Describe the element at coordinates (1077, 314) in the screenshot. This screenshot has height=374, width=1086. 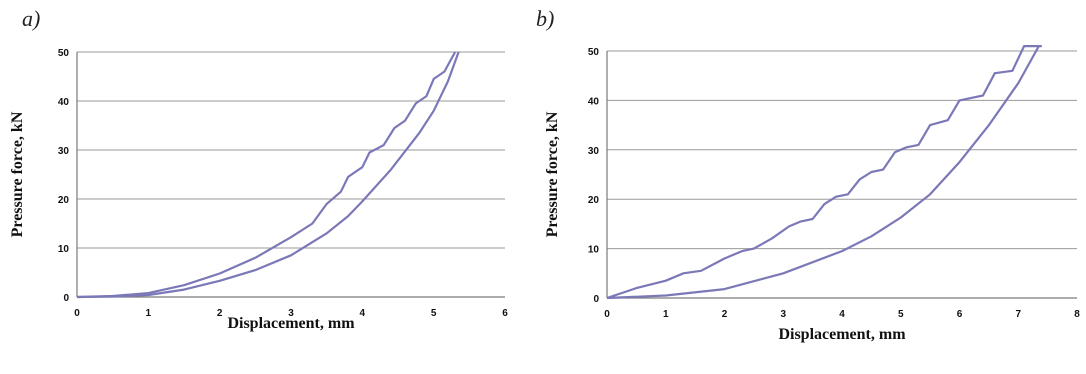
I see `x-tick-label: 8` at that location.